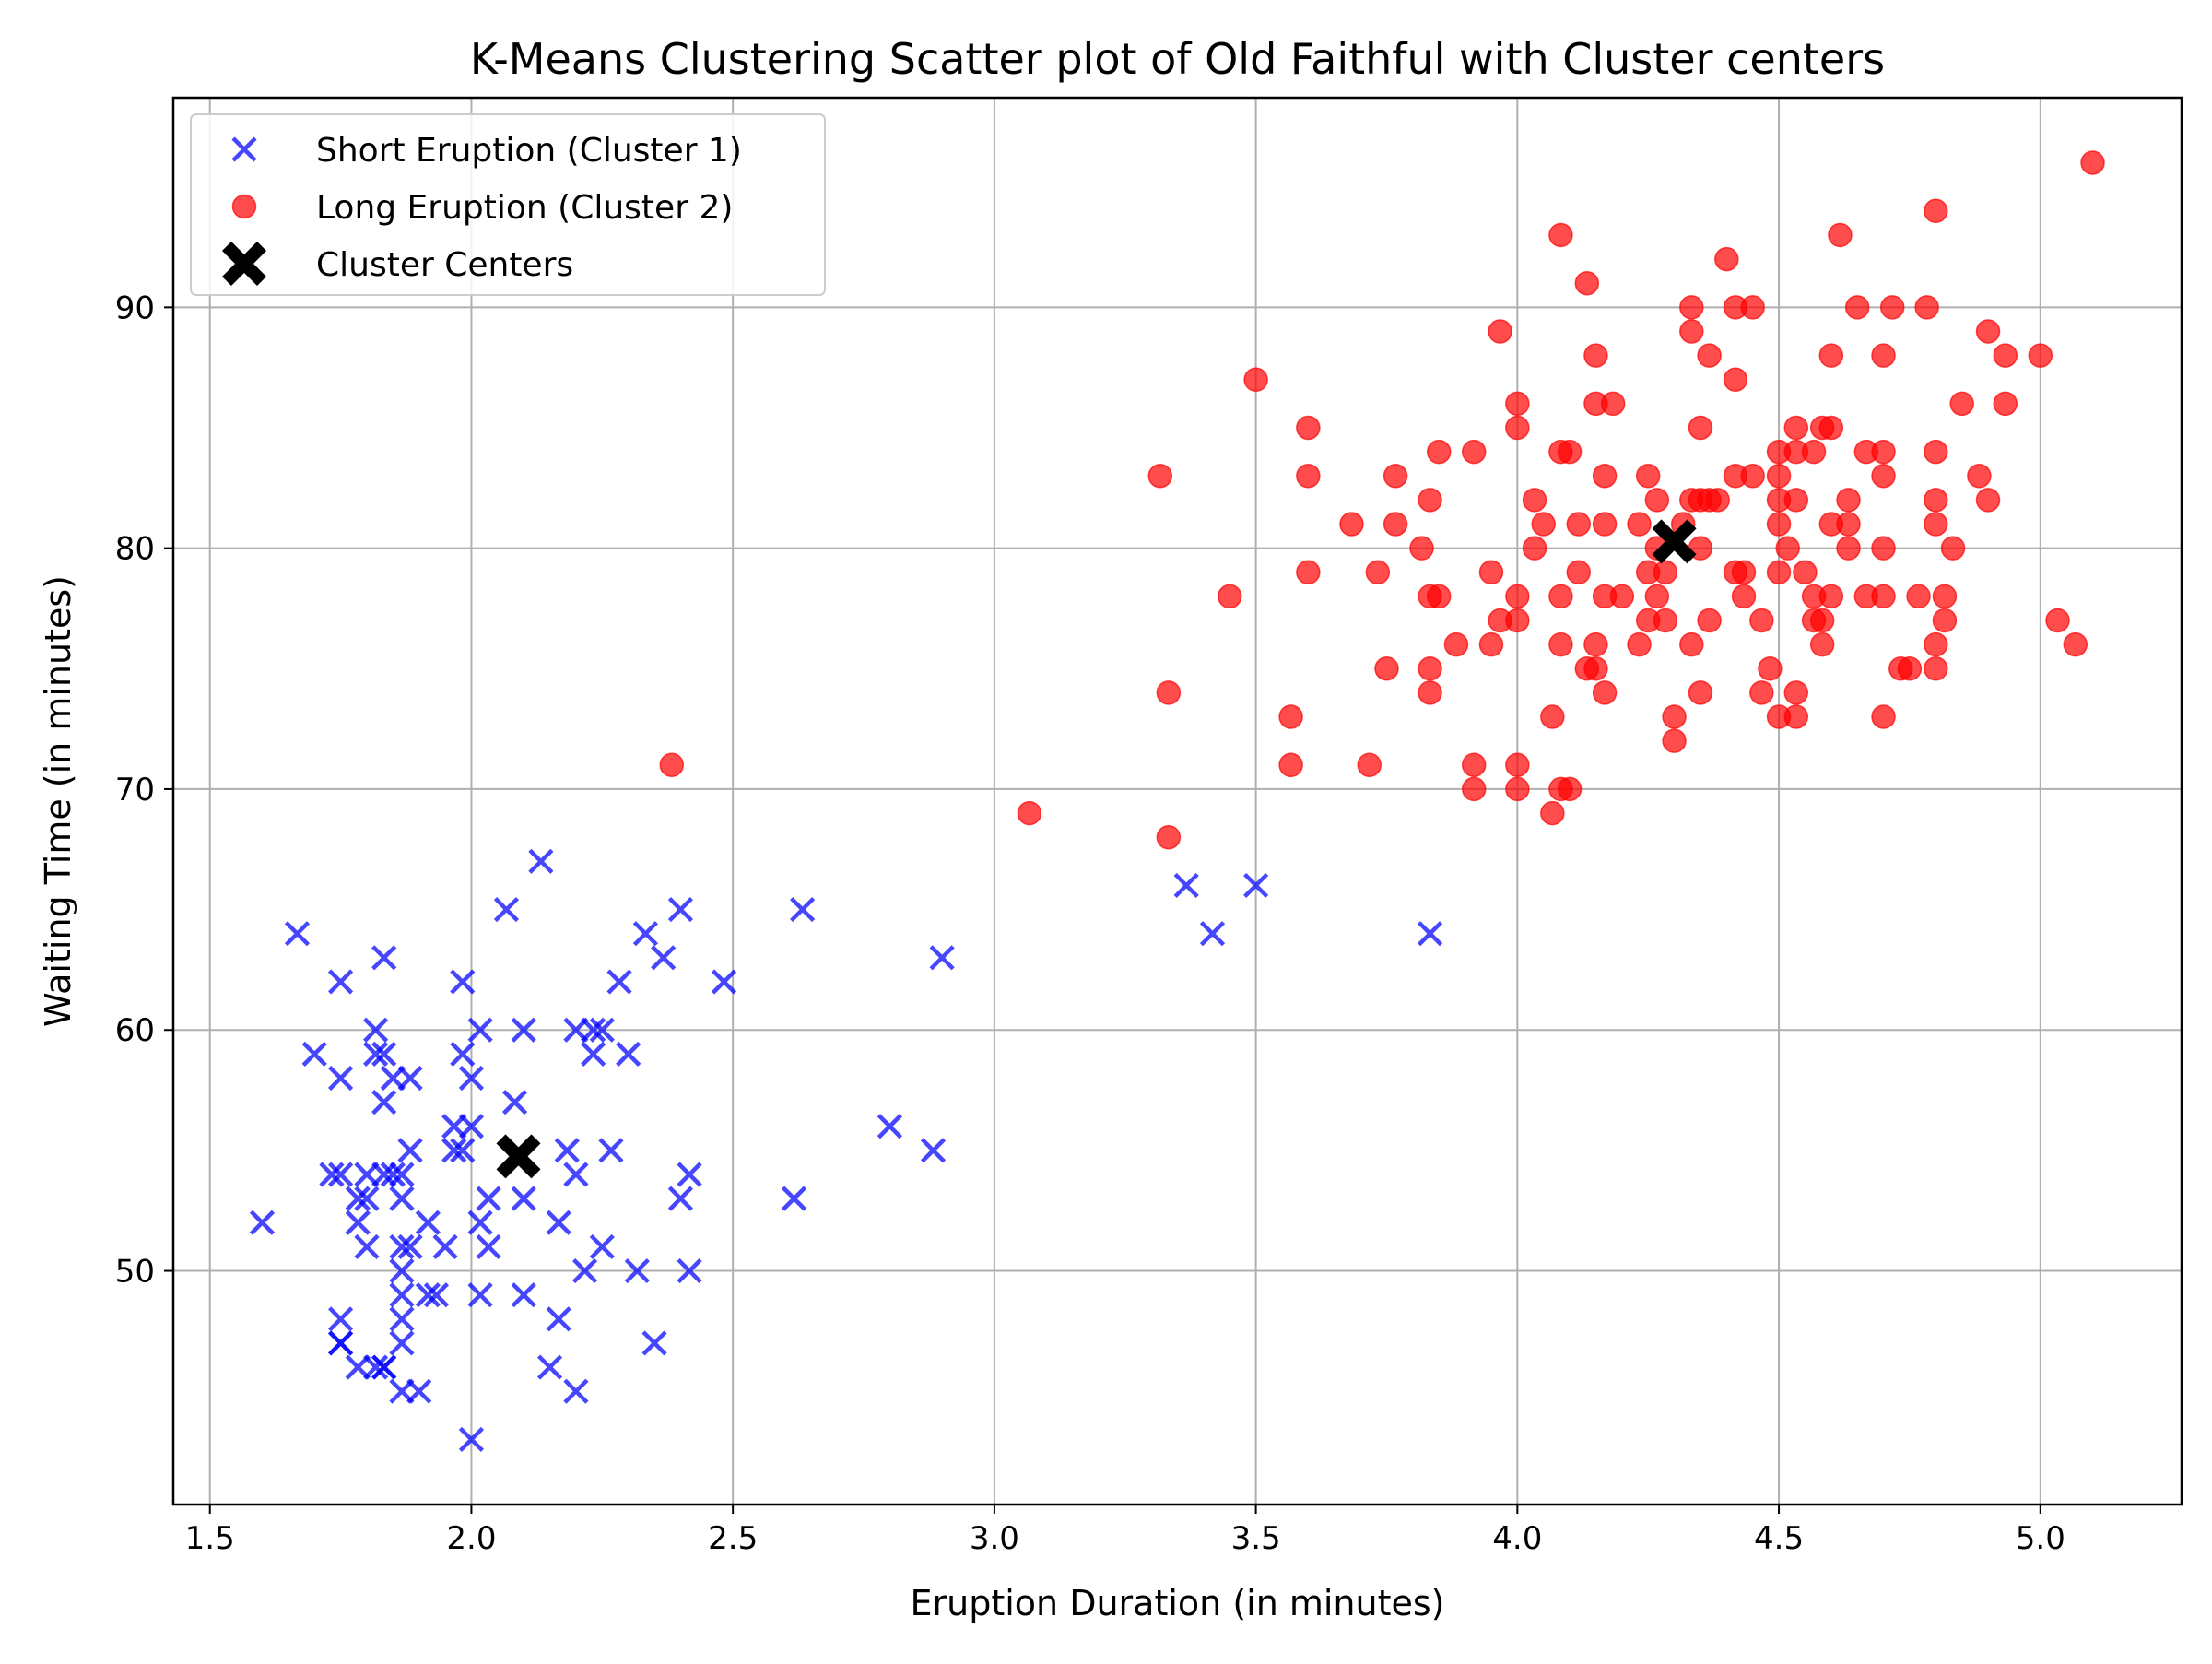 Image resolution: width=2212 pixels, height=1664 pixels. I want to click on legend-label: Cluster Centers, so click(444, 265).